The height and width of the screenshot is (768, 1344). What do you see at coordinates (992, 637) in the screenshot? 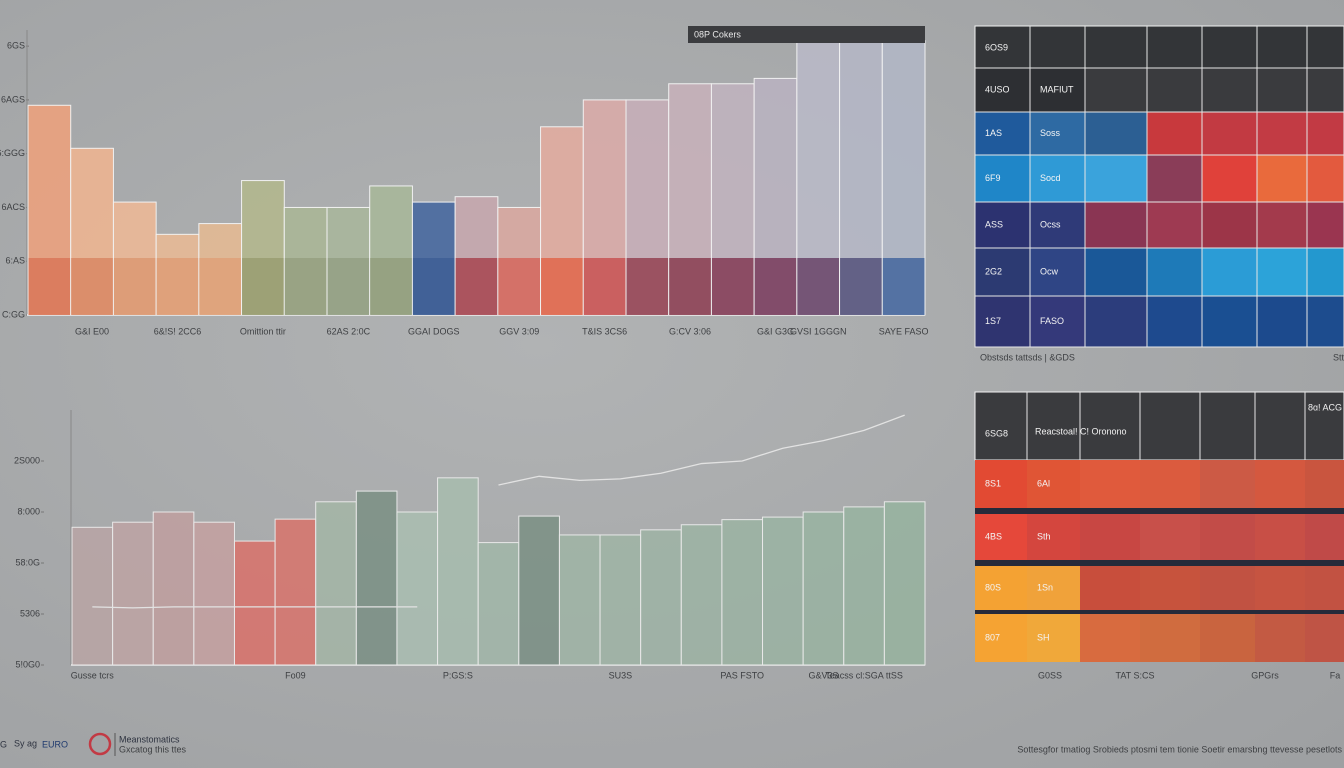
I see `row-label: 807` at bounding box center [992, 637].